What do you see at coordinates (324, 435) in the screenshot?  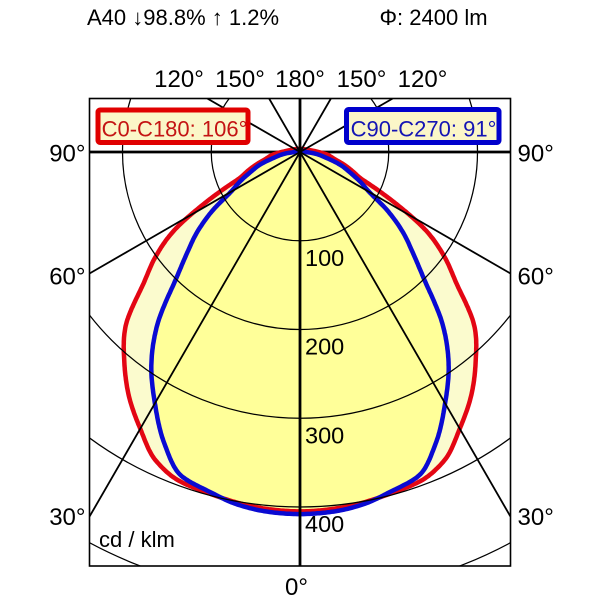 I see `svg-text: 300` at bounding box center [324, 435].